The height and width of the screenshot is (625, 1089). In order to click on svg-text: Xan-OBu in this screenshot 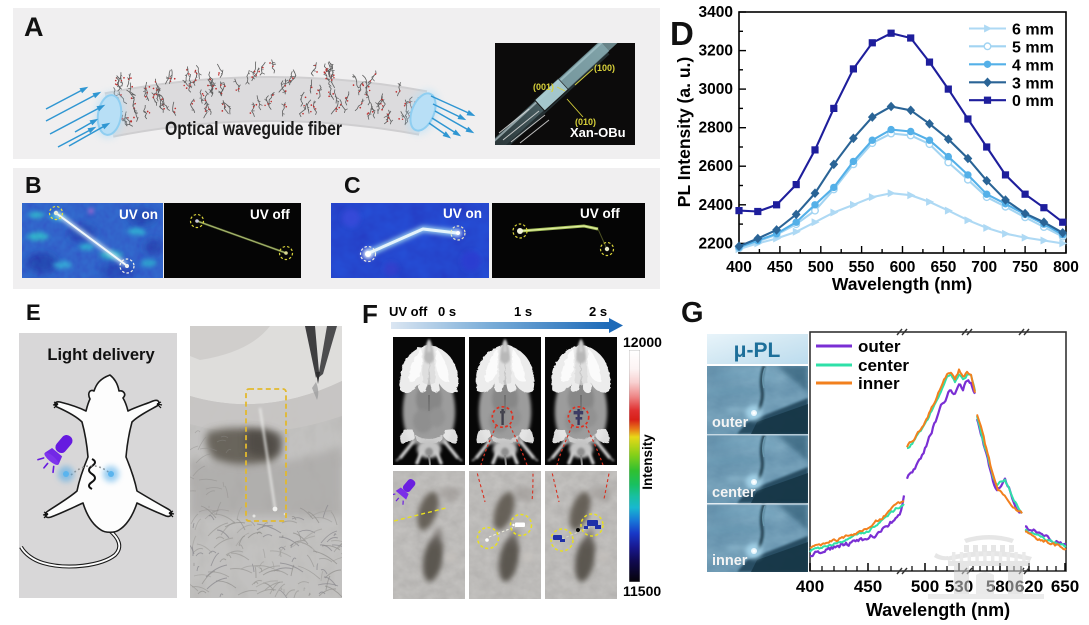, I will do `click(598, 132)`.